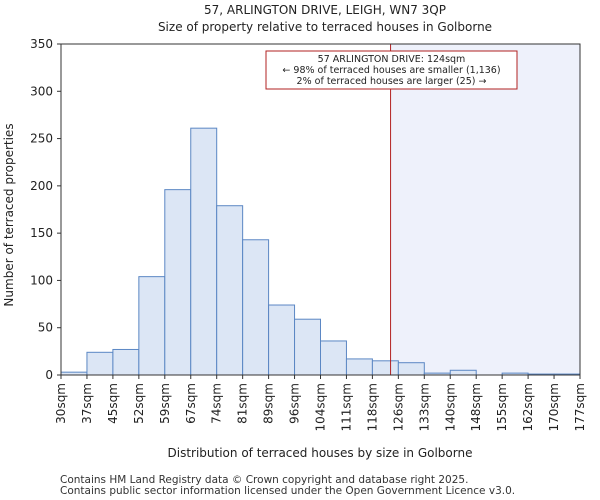  What do you see at coordinates (398, 407) in the screenshot?
I see `x-tick-label: 126sqm` at bounding box center [398, 407].